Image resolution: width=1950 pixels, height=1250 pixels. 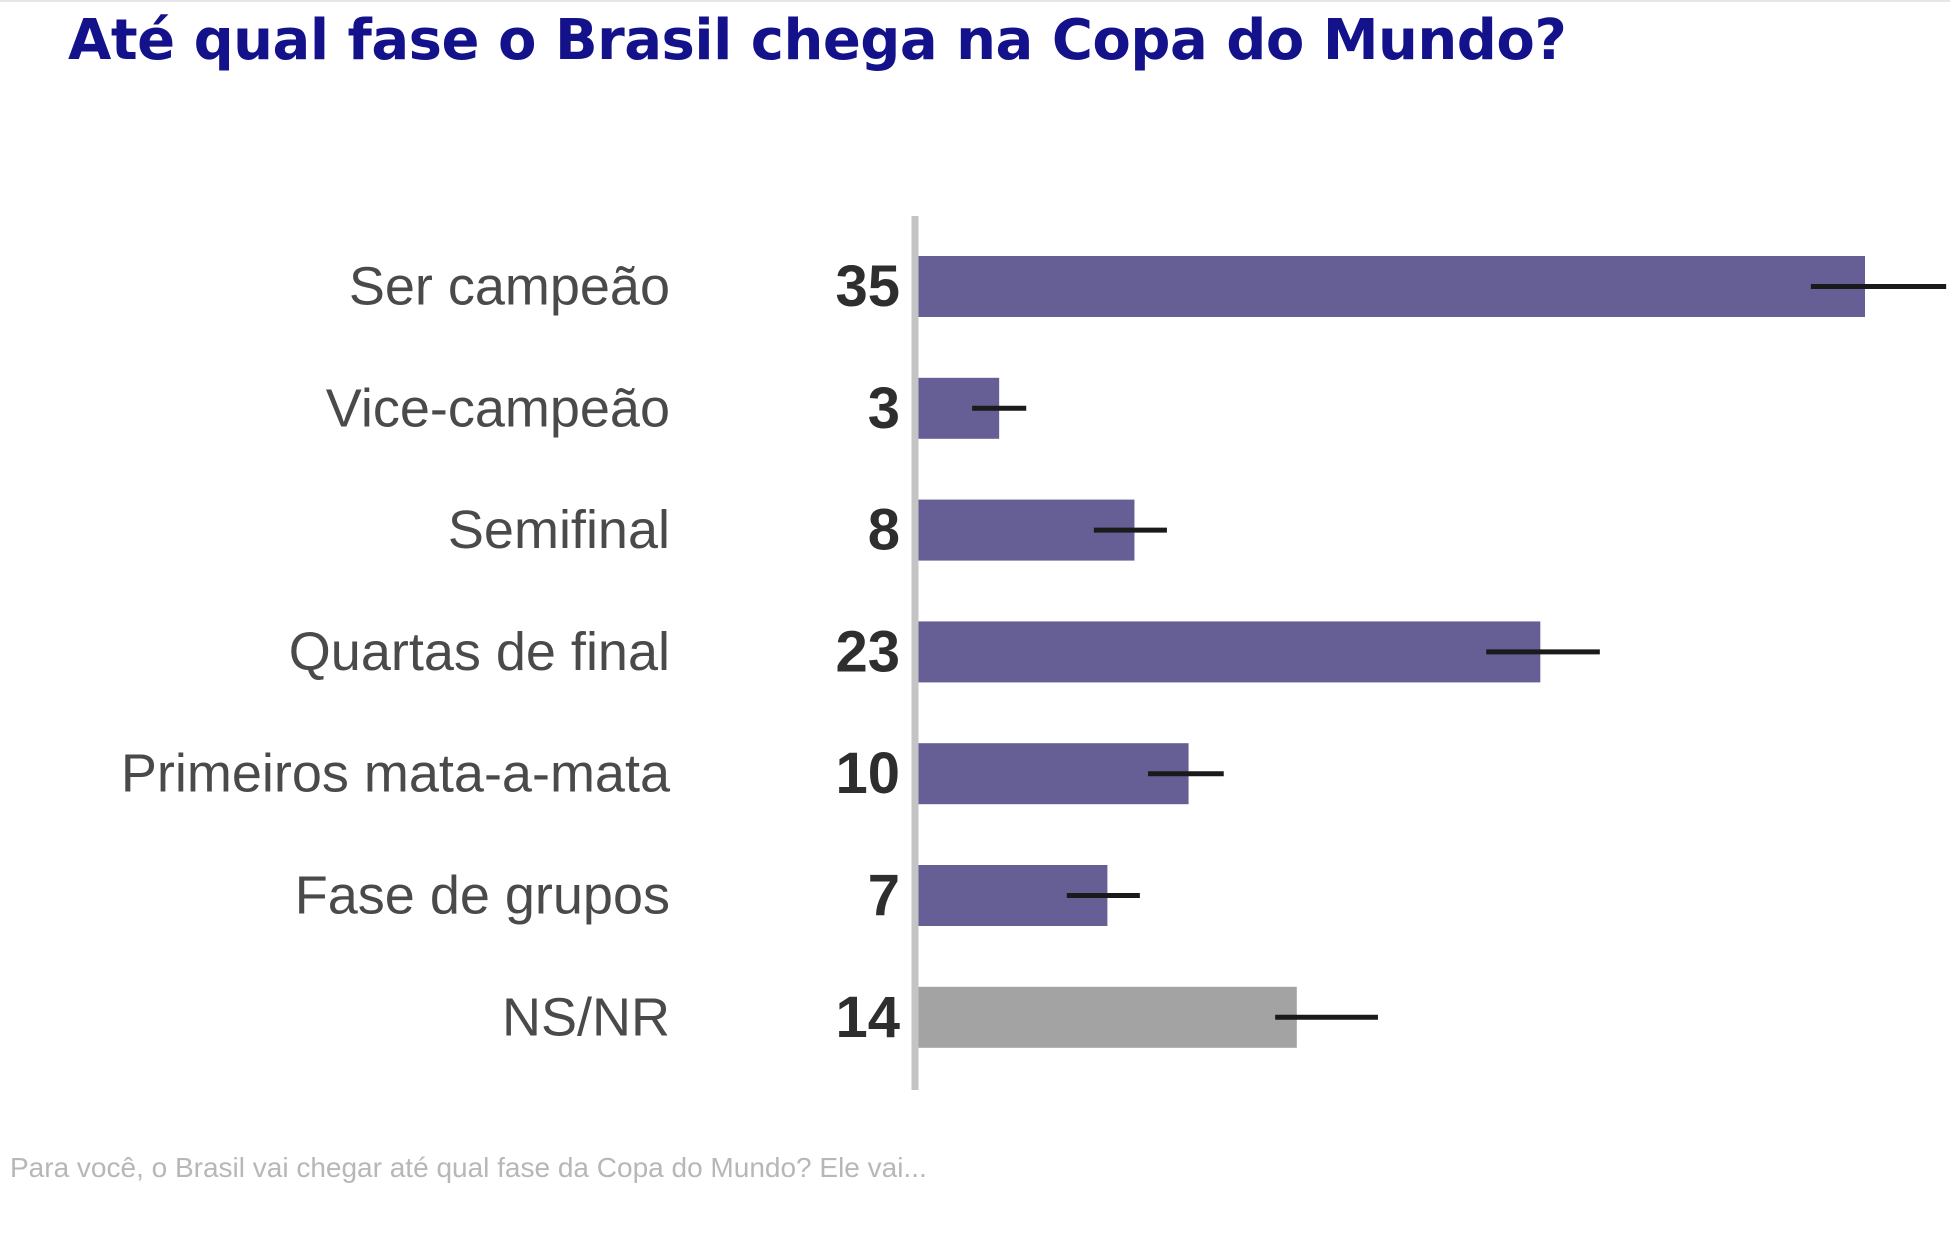 I want to click on value-label-0: 35, so click(x=867, y=286).